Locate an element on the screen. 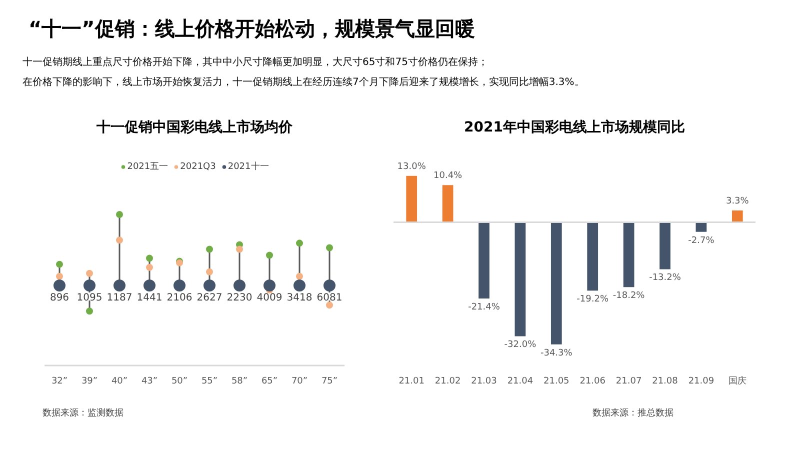  x-tick-label: 50” is located at coordinates (179, 381).